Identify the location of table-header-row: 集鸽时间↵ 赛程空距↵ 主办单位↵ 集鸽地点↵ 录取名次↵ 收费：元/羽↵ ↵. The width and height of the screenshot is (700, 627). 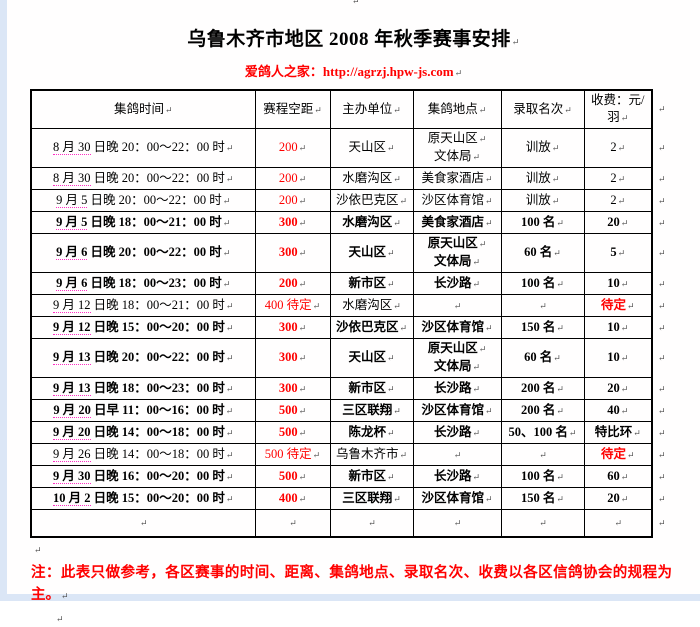
(355, 109).